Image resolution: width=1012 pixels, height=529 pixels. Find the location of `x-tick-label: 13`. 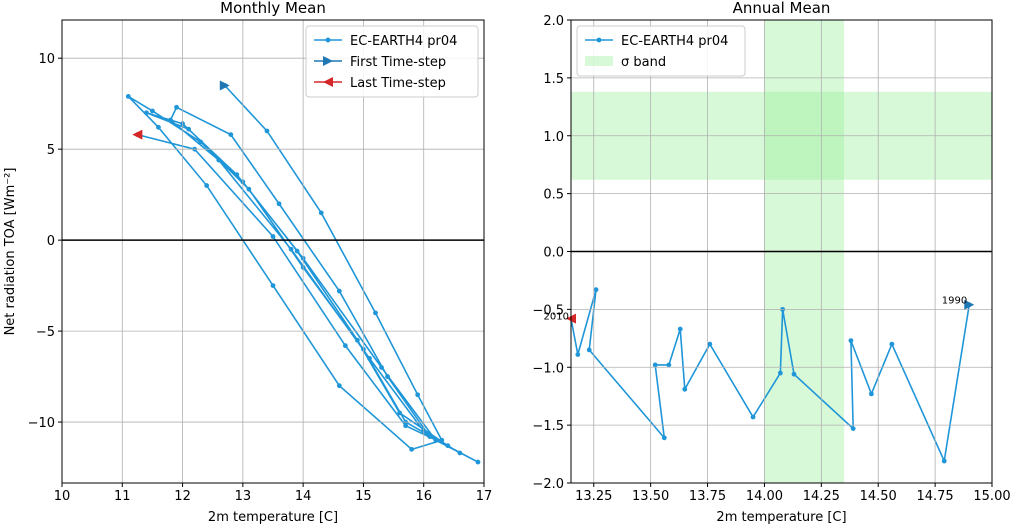

x-tick-label: 13 is located at coordinates (243, 496).